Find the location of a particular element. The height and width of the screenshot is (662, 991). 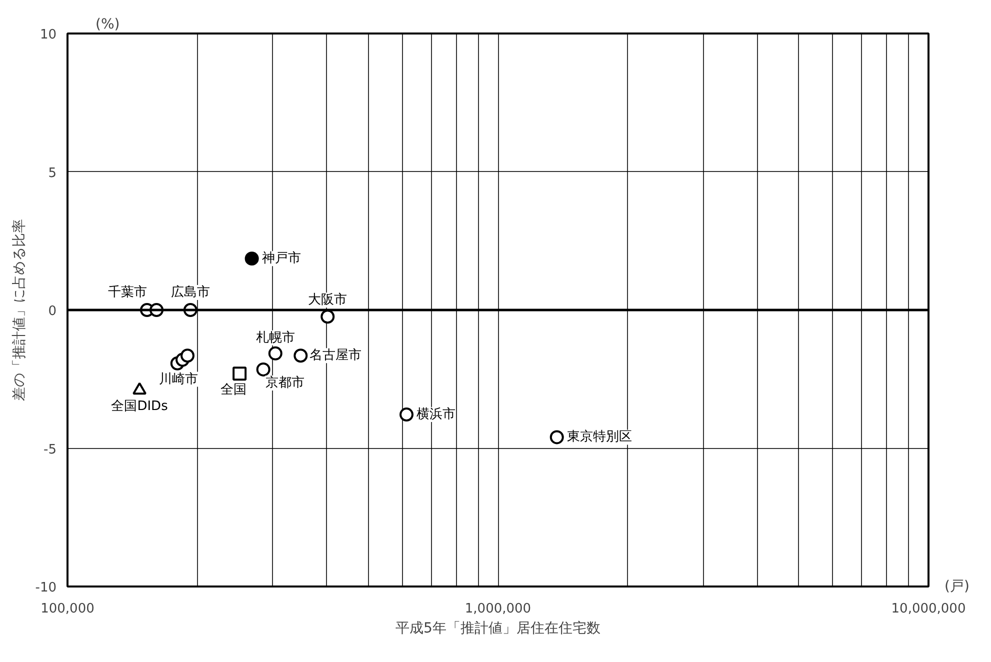

annotation: 札幌市 is located at coordinates (275, 338).